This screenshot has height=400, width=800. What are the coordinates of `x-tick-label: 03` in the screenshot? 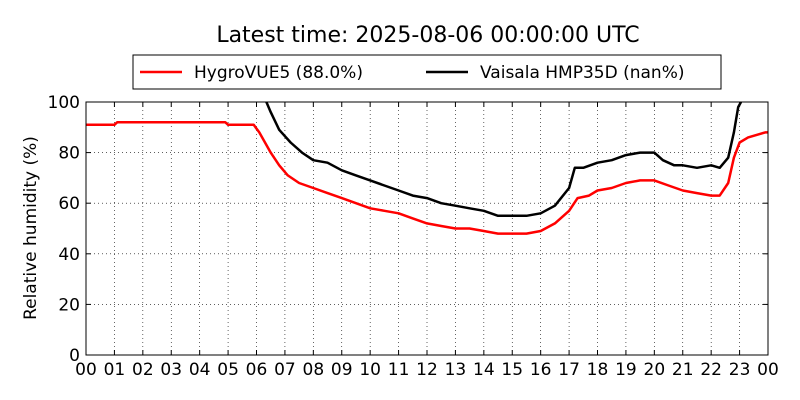 It's located at (171, 370).